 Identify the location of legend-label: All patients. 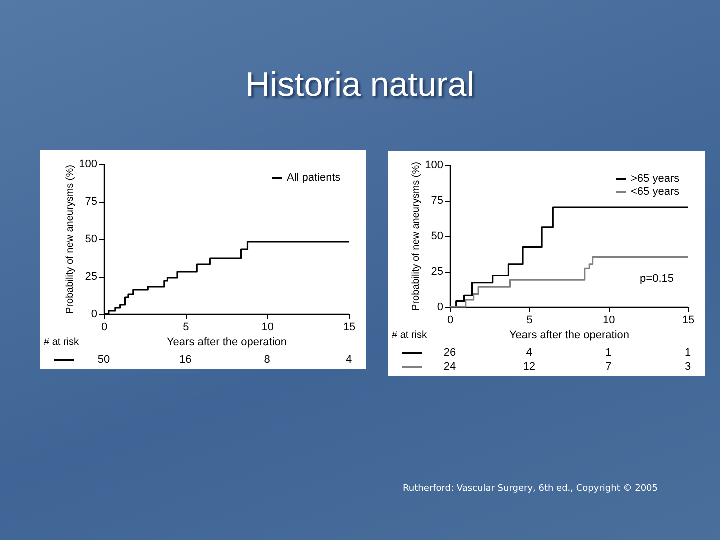
(314, 178).